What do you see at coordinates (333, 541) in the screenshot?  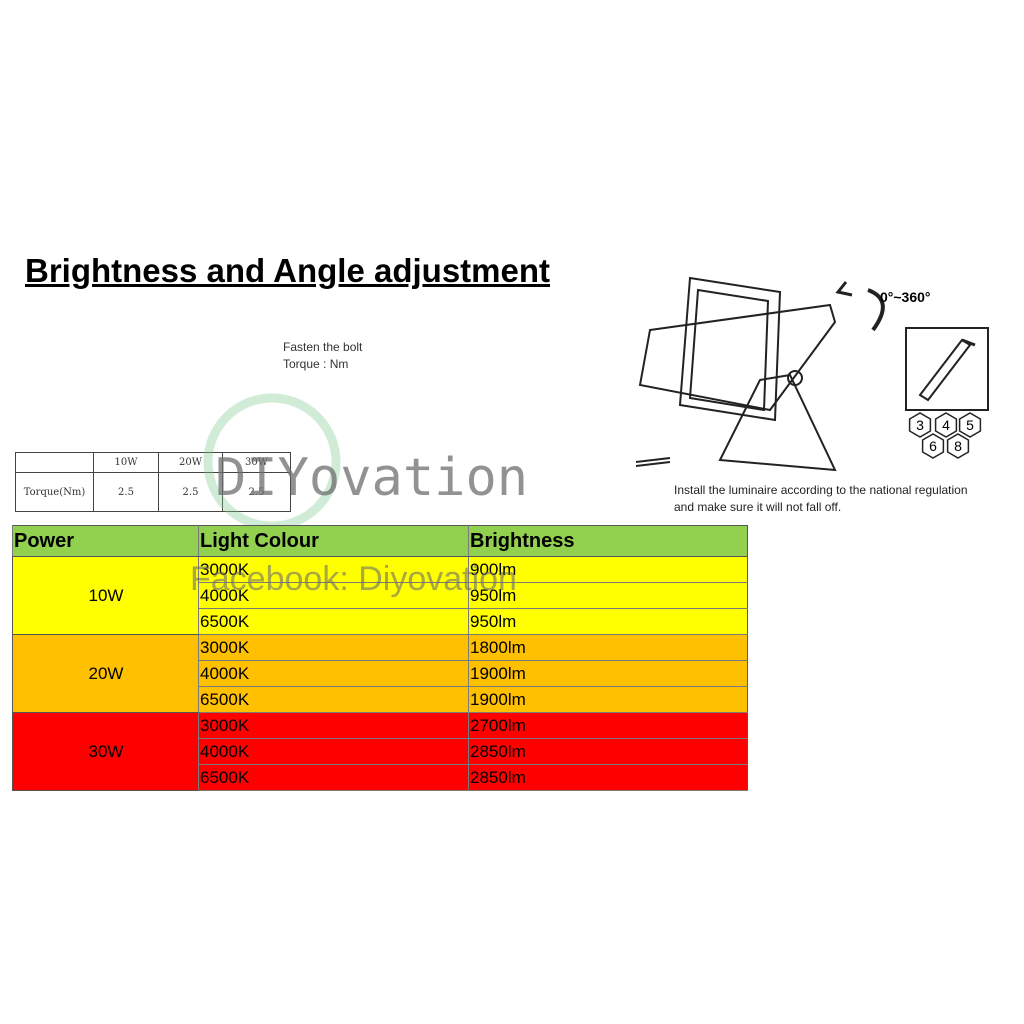 I see `header-cell: Light Colour` at bounding box center [333, 541].